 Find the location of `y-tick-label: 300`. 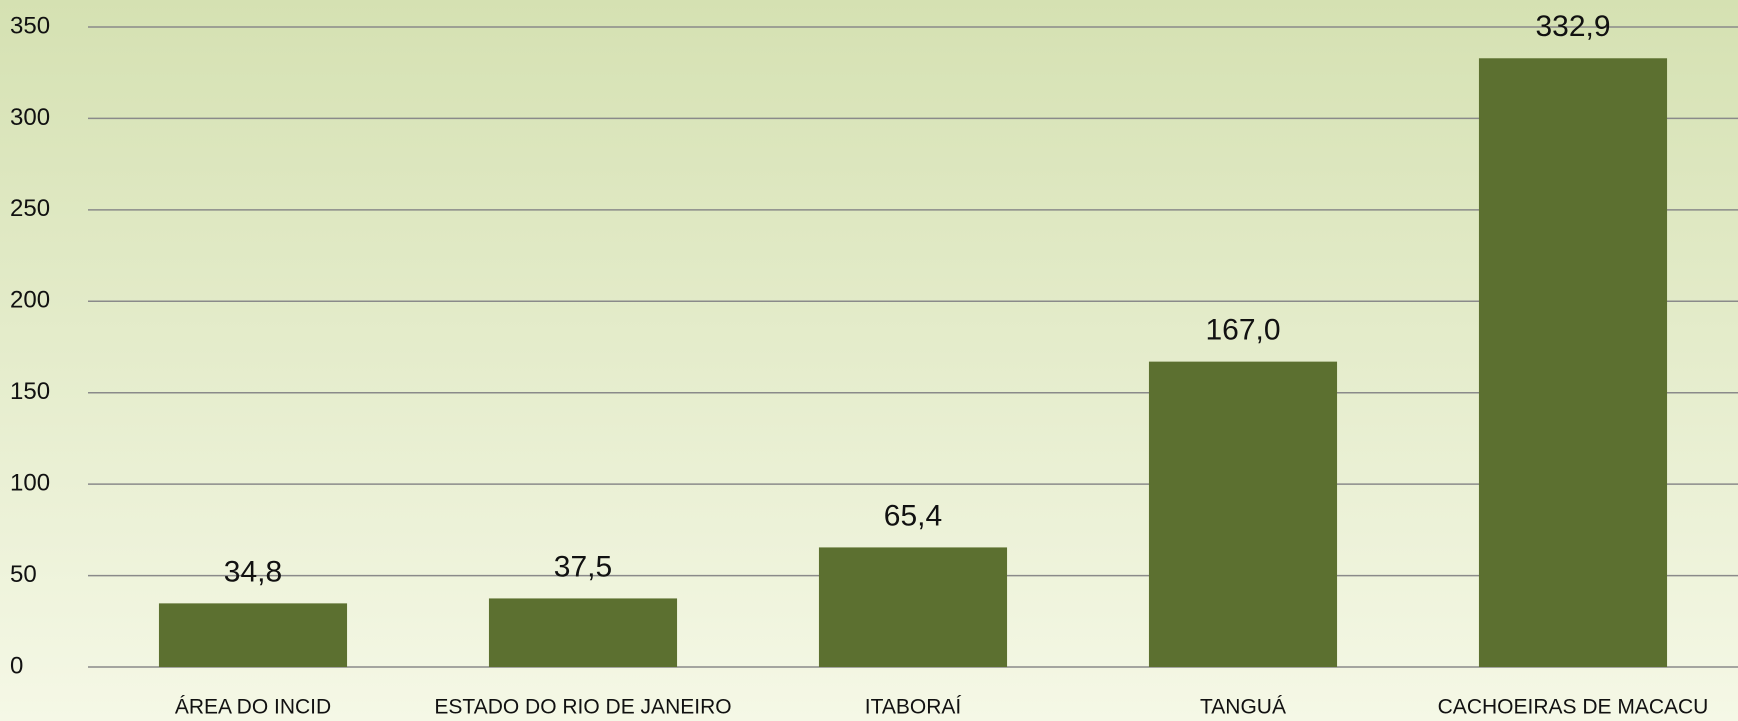

y-tick-label: 300 is located at coordinates (30, 117).